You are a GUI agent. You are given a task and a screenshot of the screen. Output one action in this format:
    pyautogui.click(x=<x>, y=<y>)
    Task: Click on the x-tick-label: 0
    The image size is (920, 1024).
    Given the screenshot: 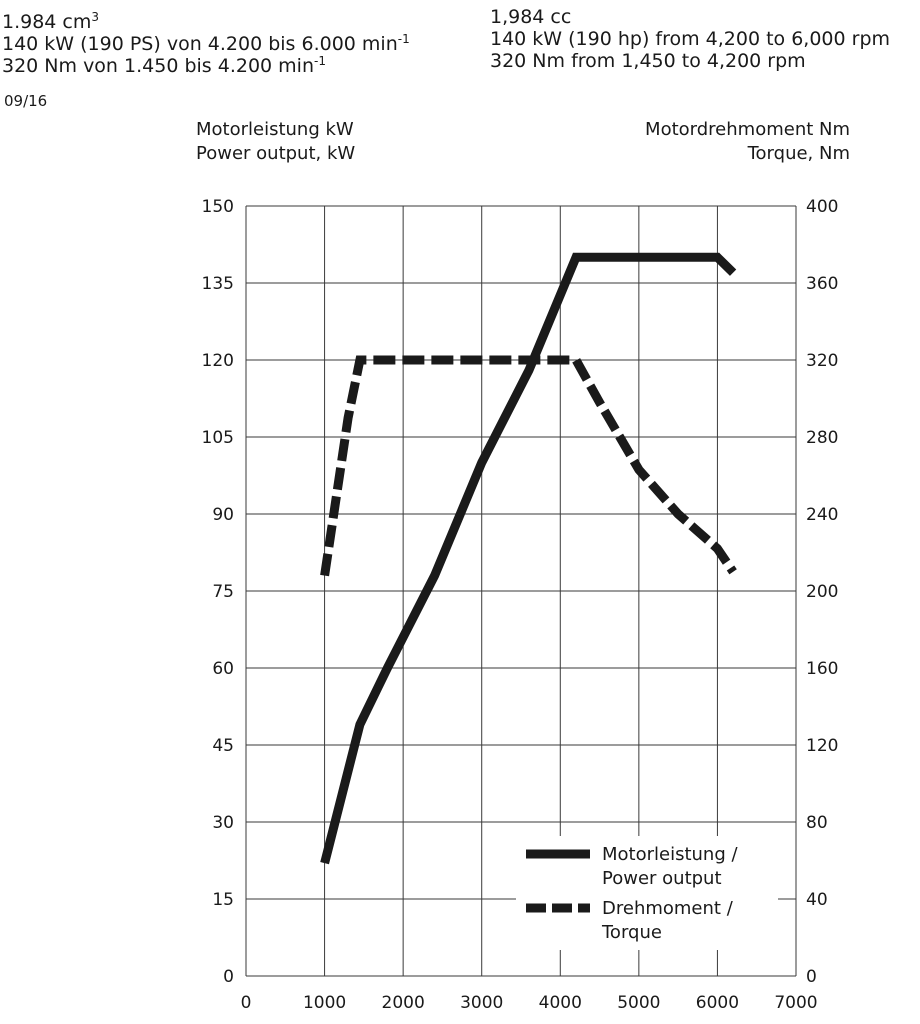 What is the action you would take?
    pyautogui.click(x=246, y=1003)
    